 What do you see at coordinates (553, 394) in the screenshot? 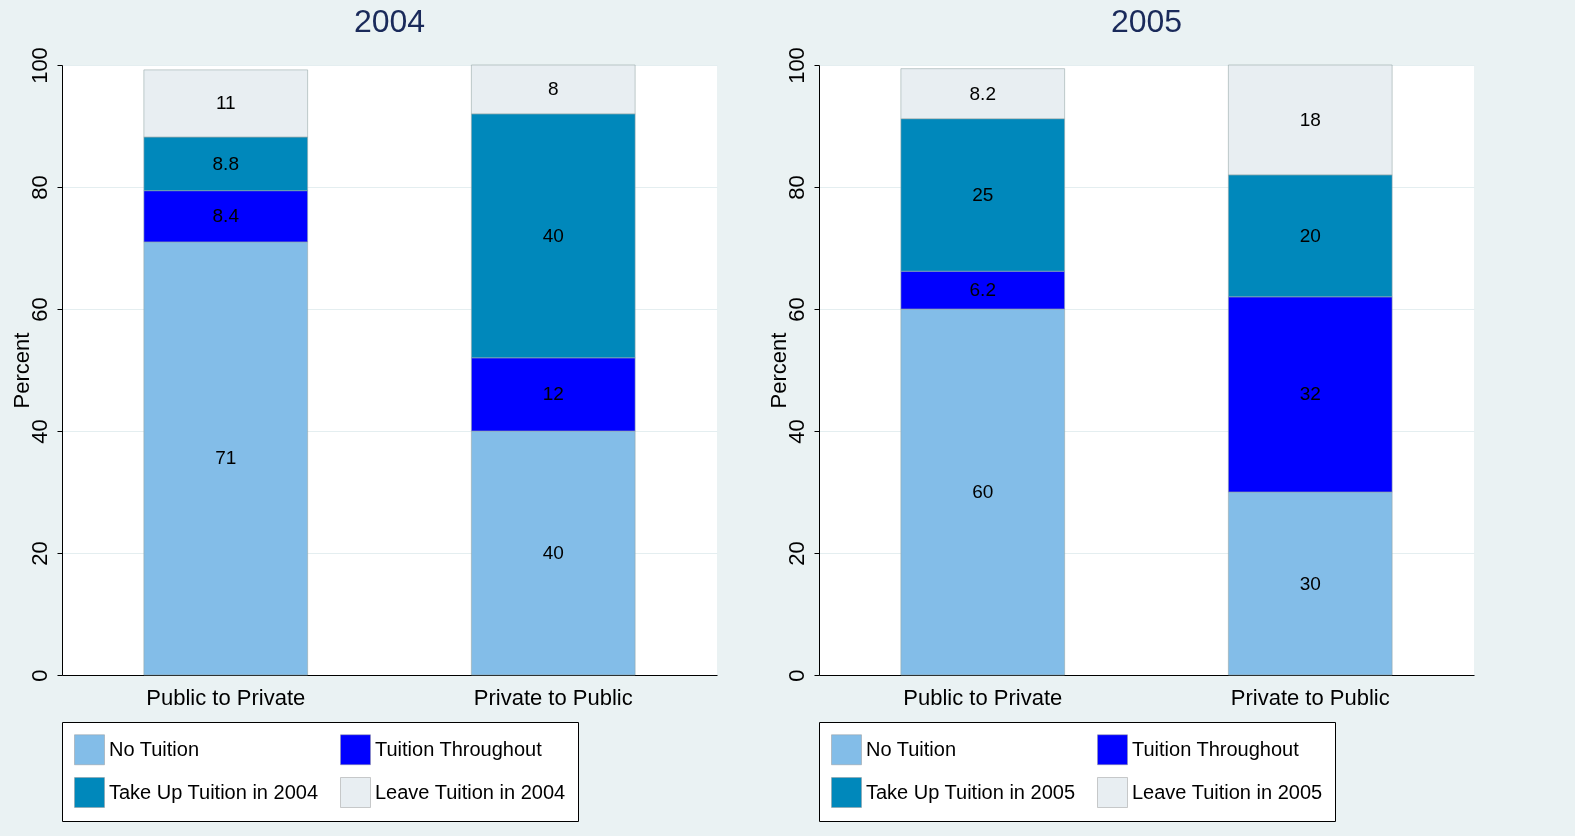
I see `data-label: 12` at bounding box center [553, 394].